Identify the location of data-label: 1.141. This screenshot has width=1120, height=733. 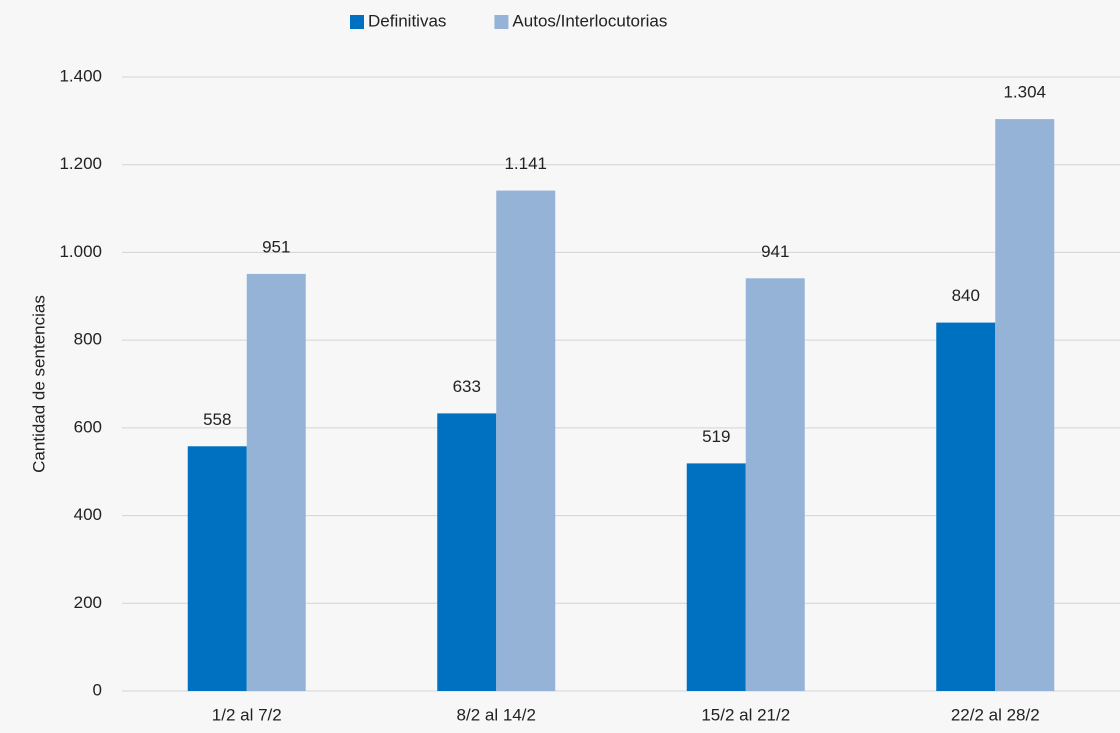
(525, 163).